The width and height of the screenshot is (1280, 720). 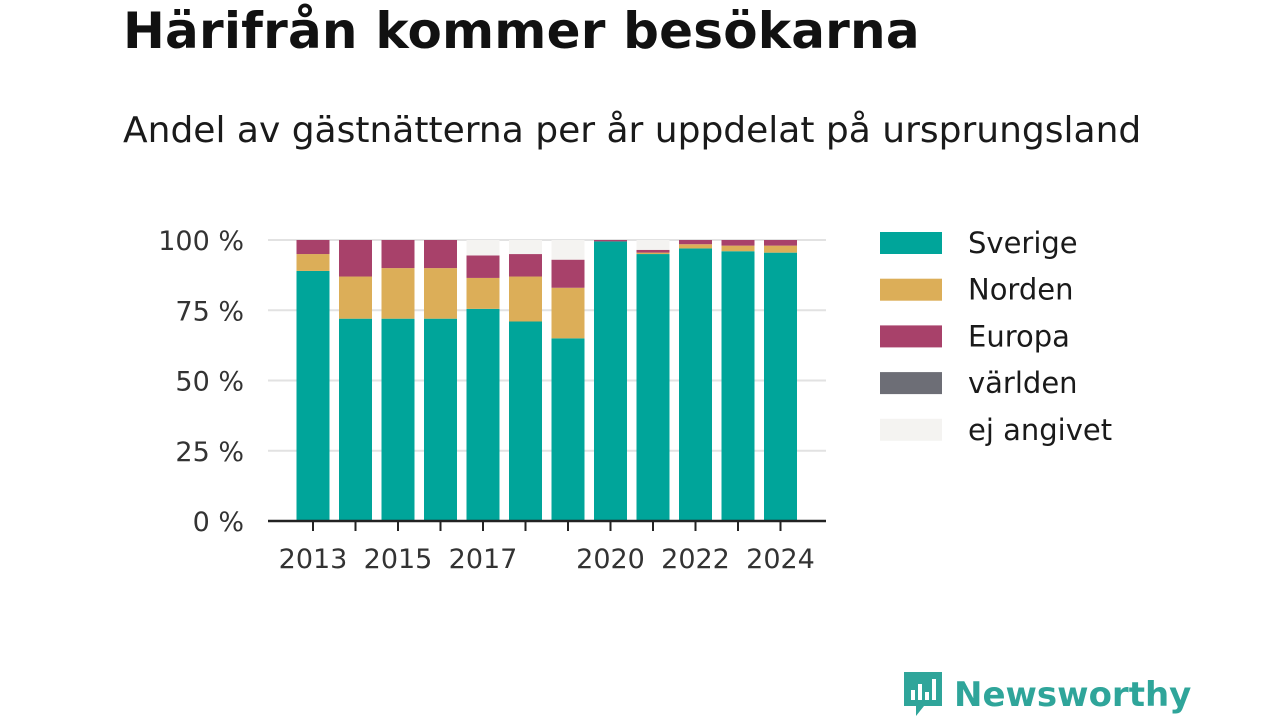 What do you see at coordinates (398, 559) in the screenshot?
I see `x-tick-label: 2015` at bounding box center [398, 559].